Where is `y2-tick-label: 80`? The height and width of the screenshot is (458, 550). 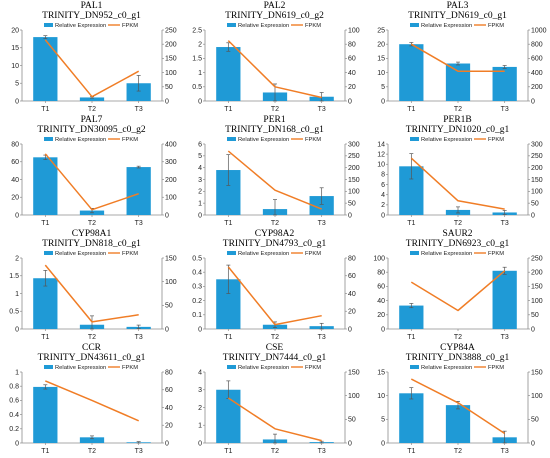 y2-tick-label: 80 is located at coordinates (352, 45).